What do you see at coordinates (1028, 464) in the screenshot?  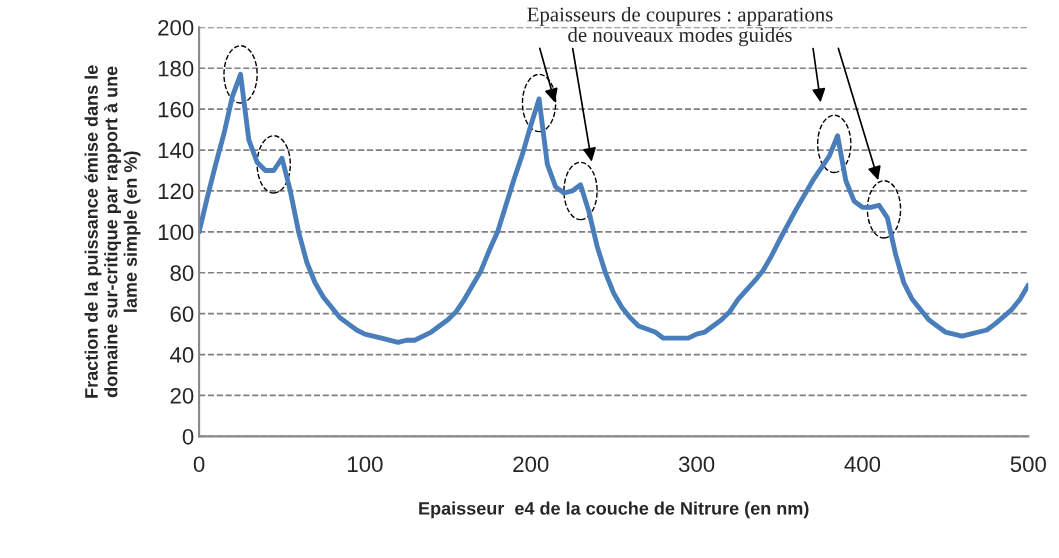 I see `x-tick-label: 500` at bounding box center [1028, 464].